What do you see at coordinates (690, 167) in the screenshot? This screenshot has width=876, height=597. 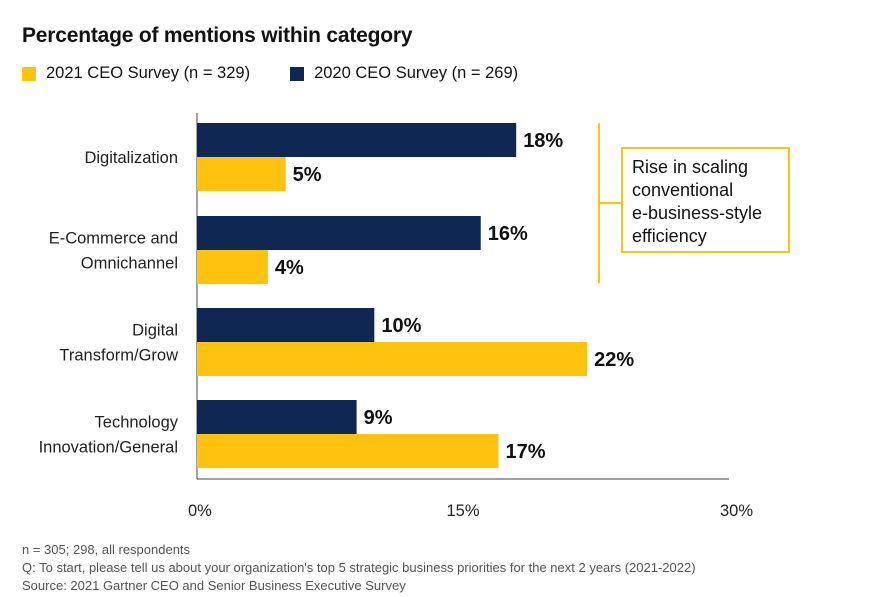 I see `annotation-text-line-0: Rise in scaling` at bounding box center [690, 167].